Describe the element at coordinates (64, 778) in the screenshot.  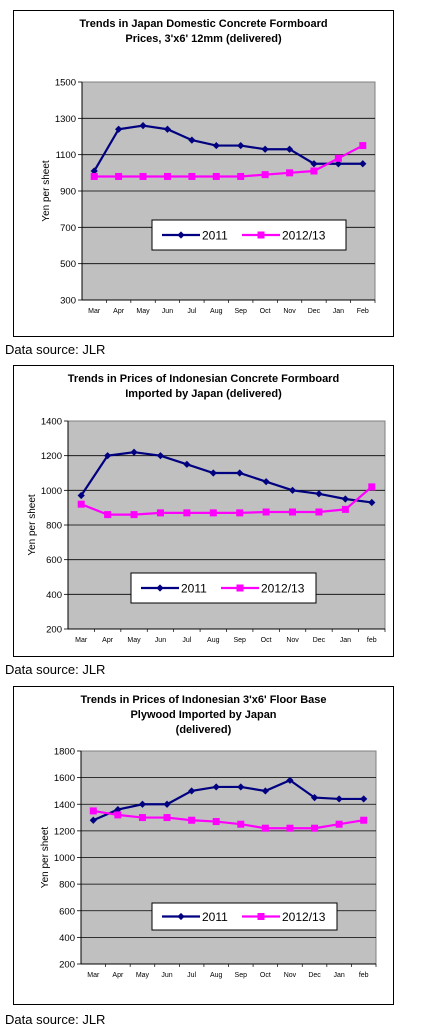
I see `y-tick-label: 1600` at that location.